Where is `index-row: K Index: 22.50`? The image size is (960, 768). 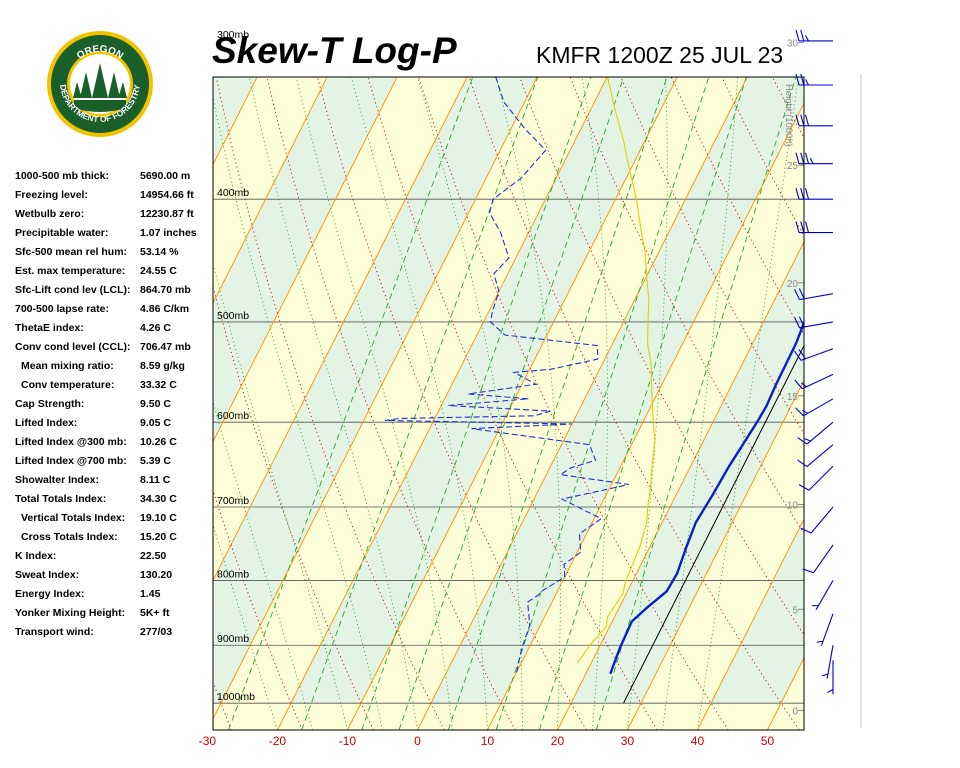 index-row: K Index: 22.50 is located at coordinates (115, 558).